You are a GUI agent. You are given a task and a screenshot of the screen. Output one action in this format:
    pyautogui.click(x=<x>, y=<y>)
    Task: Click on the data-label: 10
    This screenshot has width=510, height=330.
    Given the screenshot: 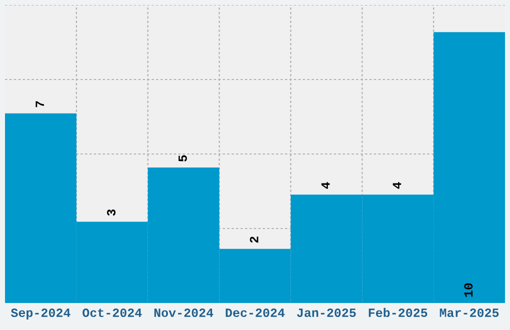 What is the action you would take?
    pyautogui.click(x=468, y=290)
    